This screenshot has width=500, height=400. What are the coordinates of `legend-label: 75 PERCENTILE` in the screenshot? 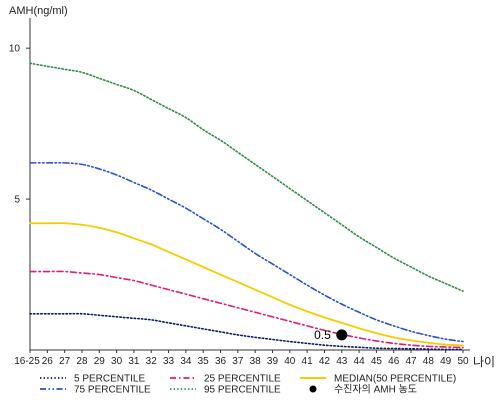 It's located at (112, 390).